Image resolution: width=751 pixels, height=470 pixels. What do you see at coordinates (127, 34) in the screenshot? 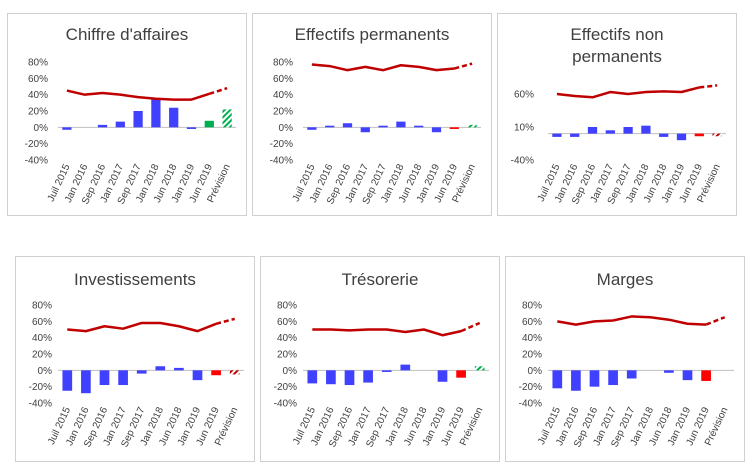
I see `chart-title: Chiffre d'affaires` at bounding box center [127, 34].